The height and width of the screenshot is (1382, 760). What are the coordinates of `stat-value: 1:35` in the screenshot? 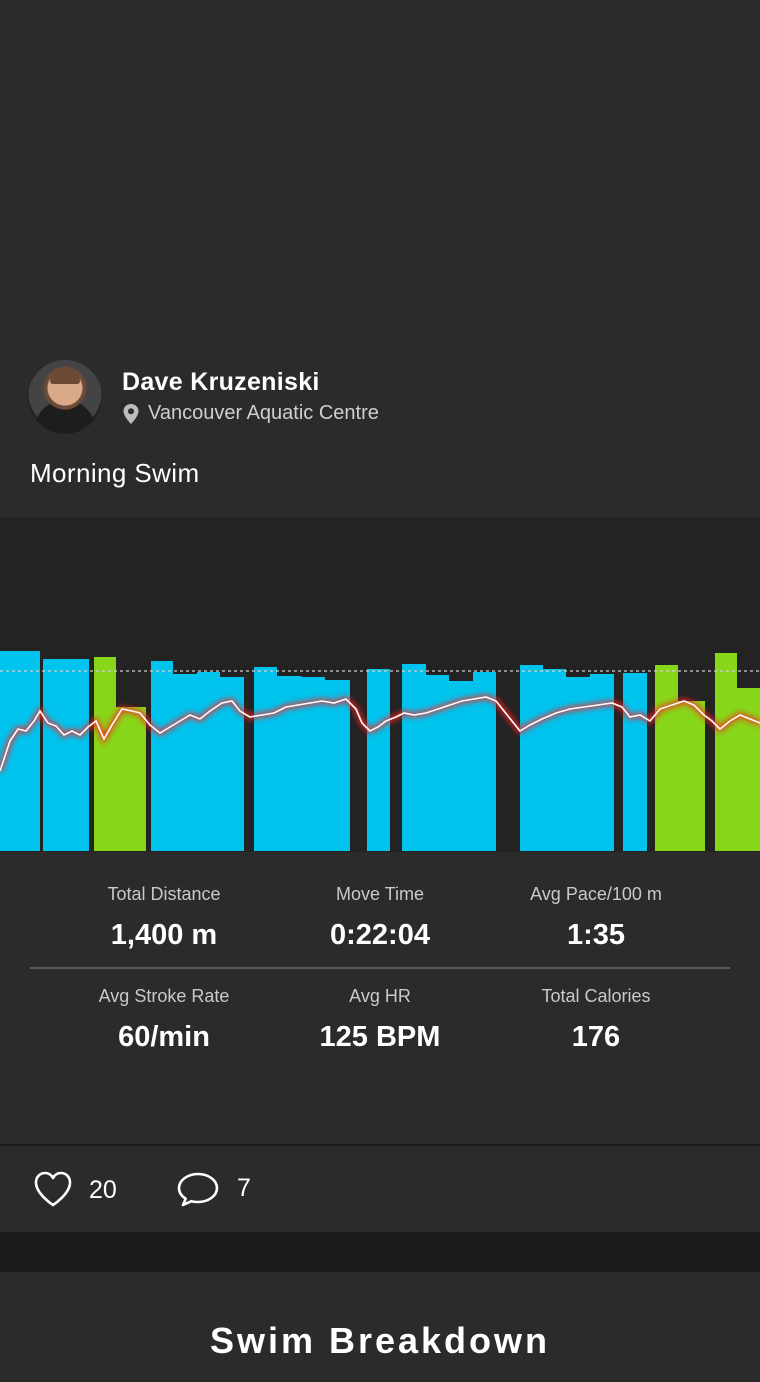 It's located at (596, 935).